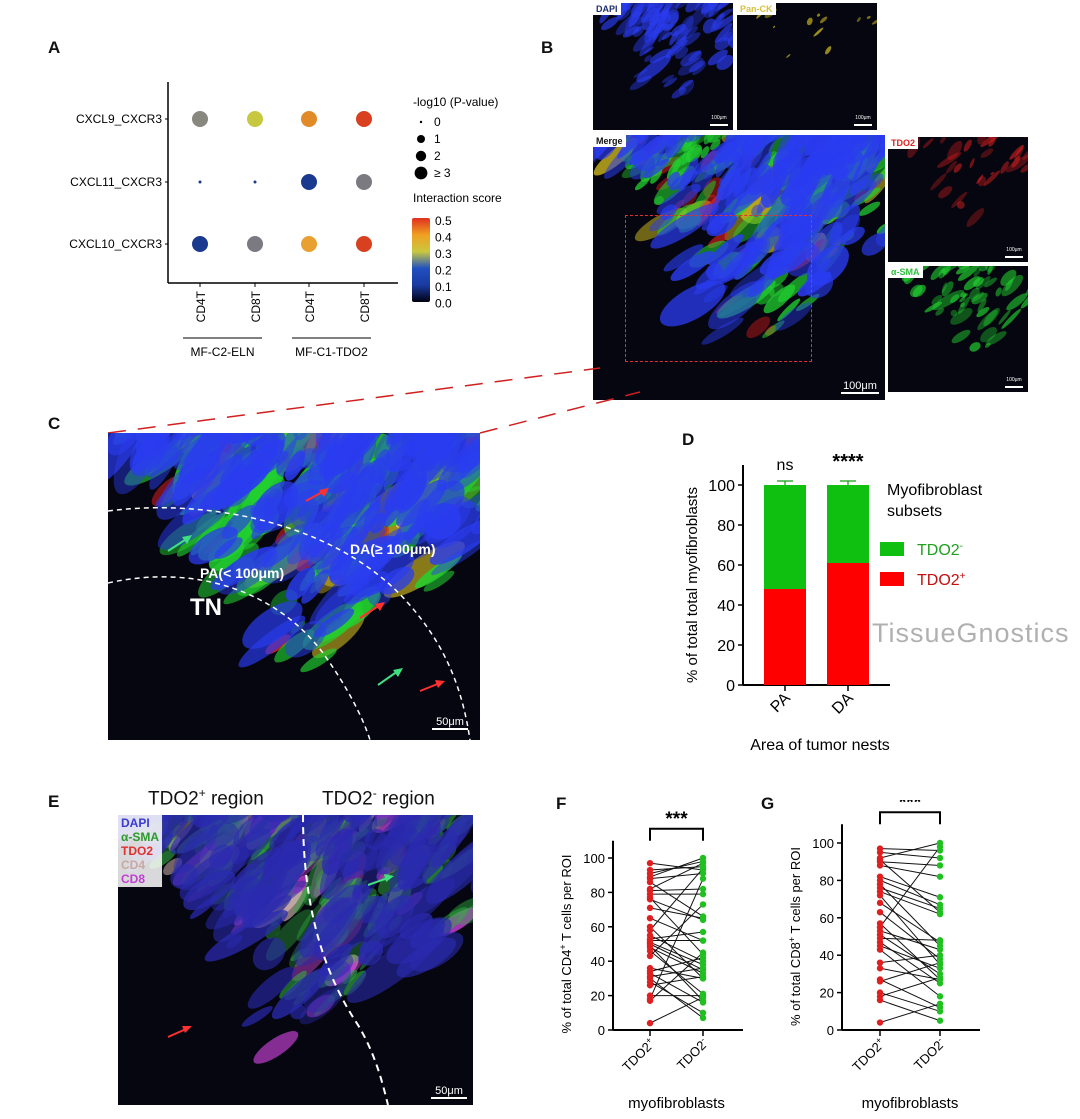  What do you see at coordinates (607, 9) in the screenshot?
I see `dapi-label: DAPI` at bounding box center [607, 9].